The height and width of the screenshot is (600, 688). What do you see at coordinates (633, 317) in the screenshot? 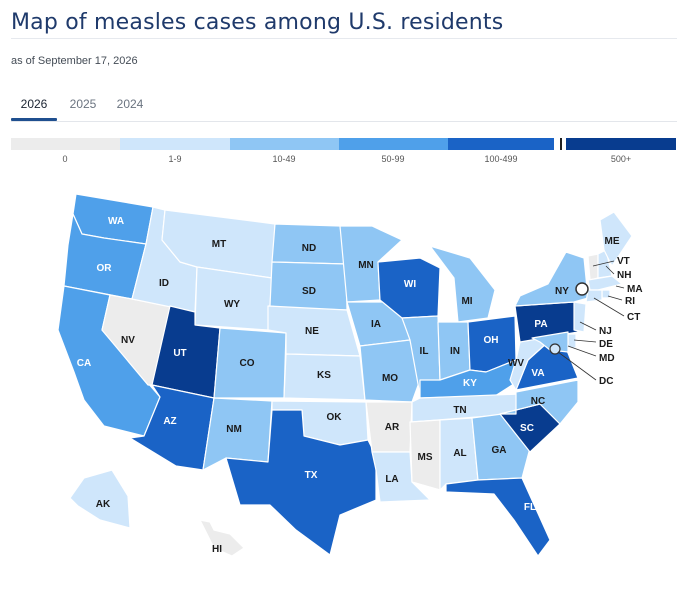
I see `label-CT: CT` at bounding box center [633, 317].